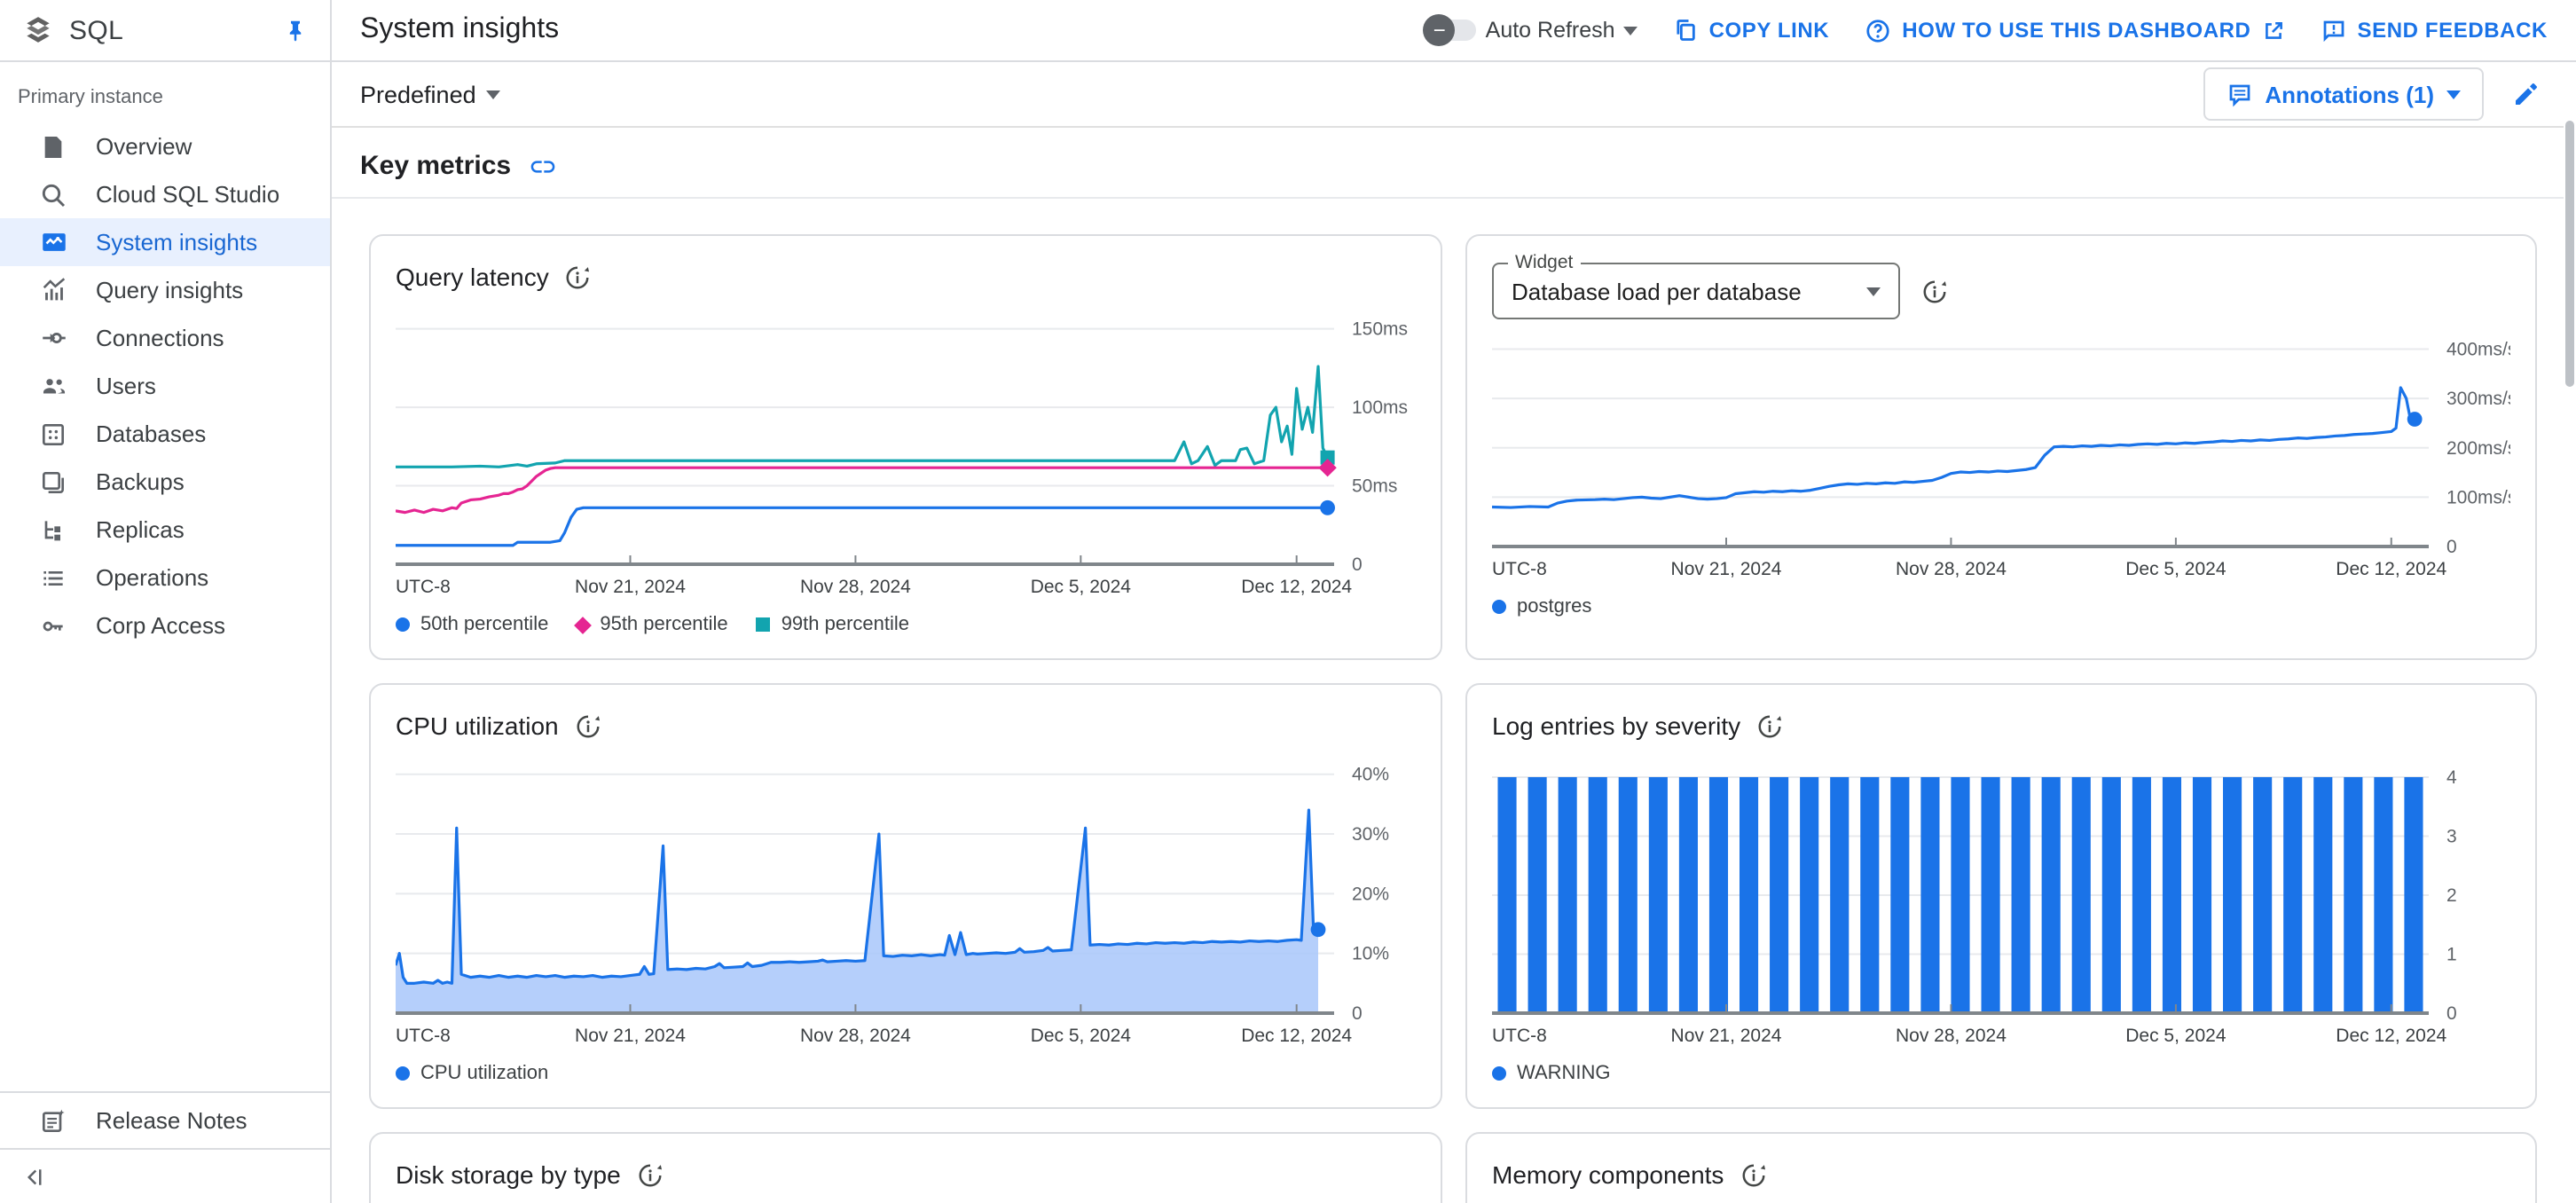  I want to click on sidebar-item-label: Query insights, so click(170, 290).